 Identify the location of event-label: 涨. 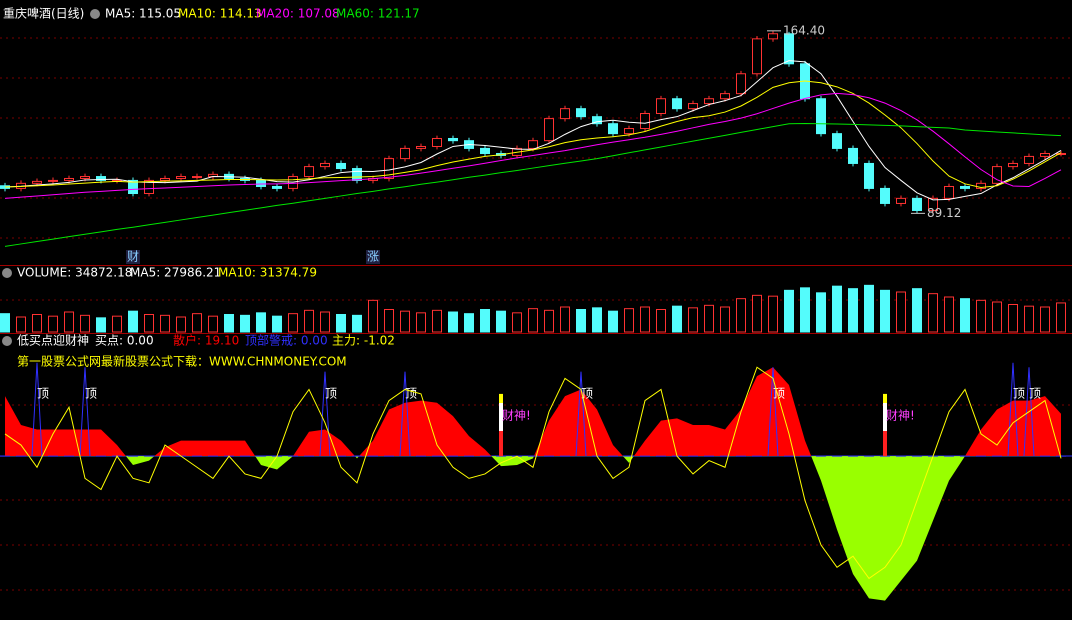
(373, 256).